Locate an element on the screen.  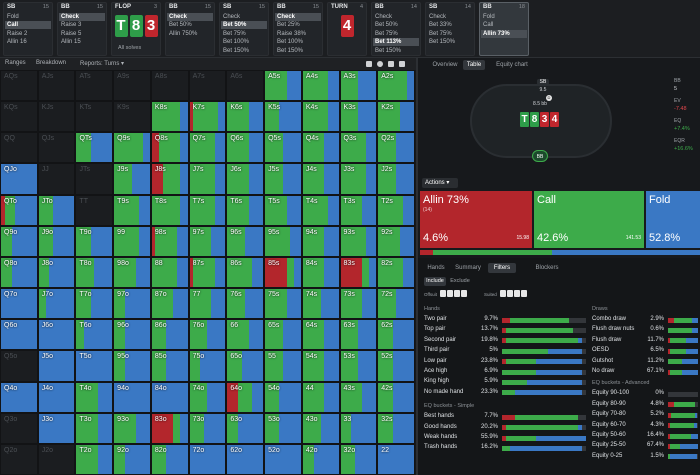
filter-row-label: Flush draw is located at coordinates (607, 339).